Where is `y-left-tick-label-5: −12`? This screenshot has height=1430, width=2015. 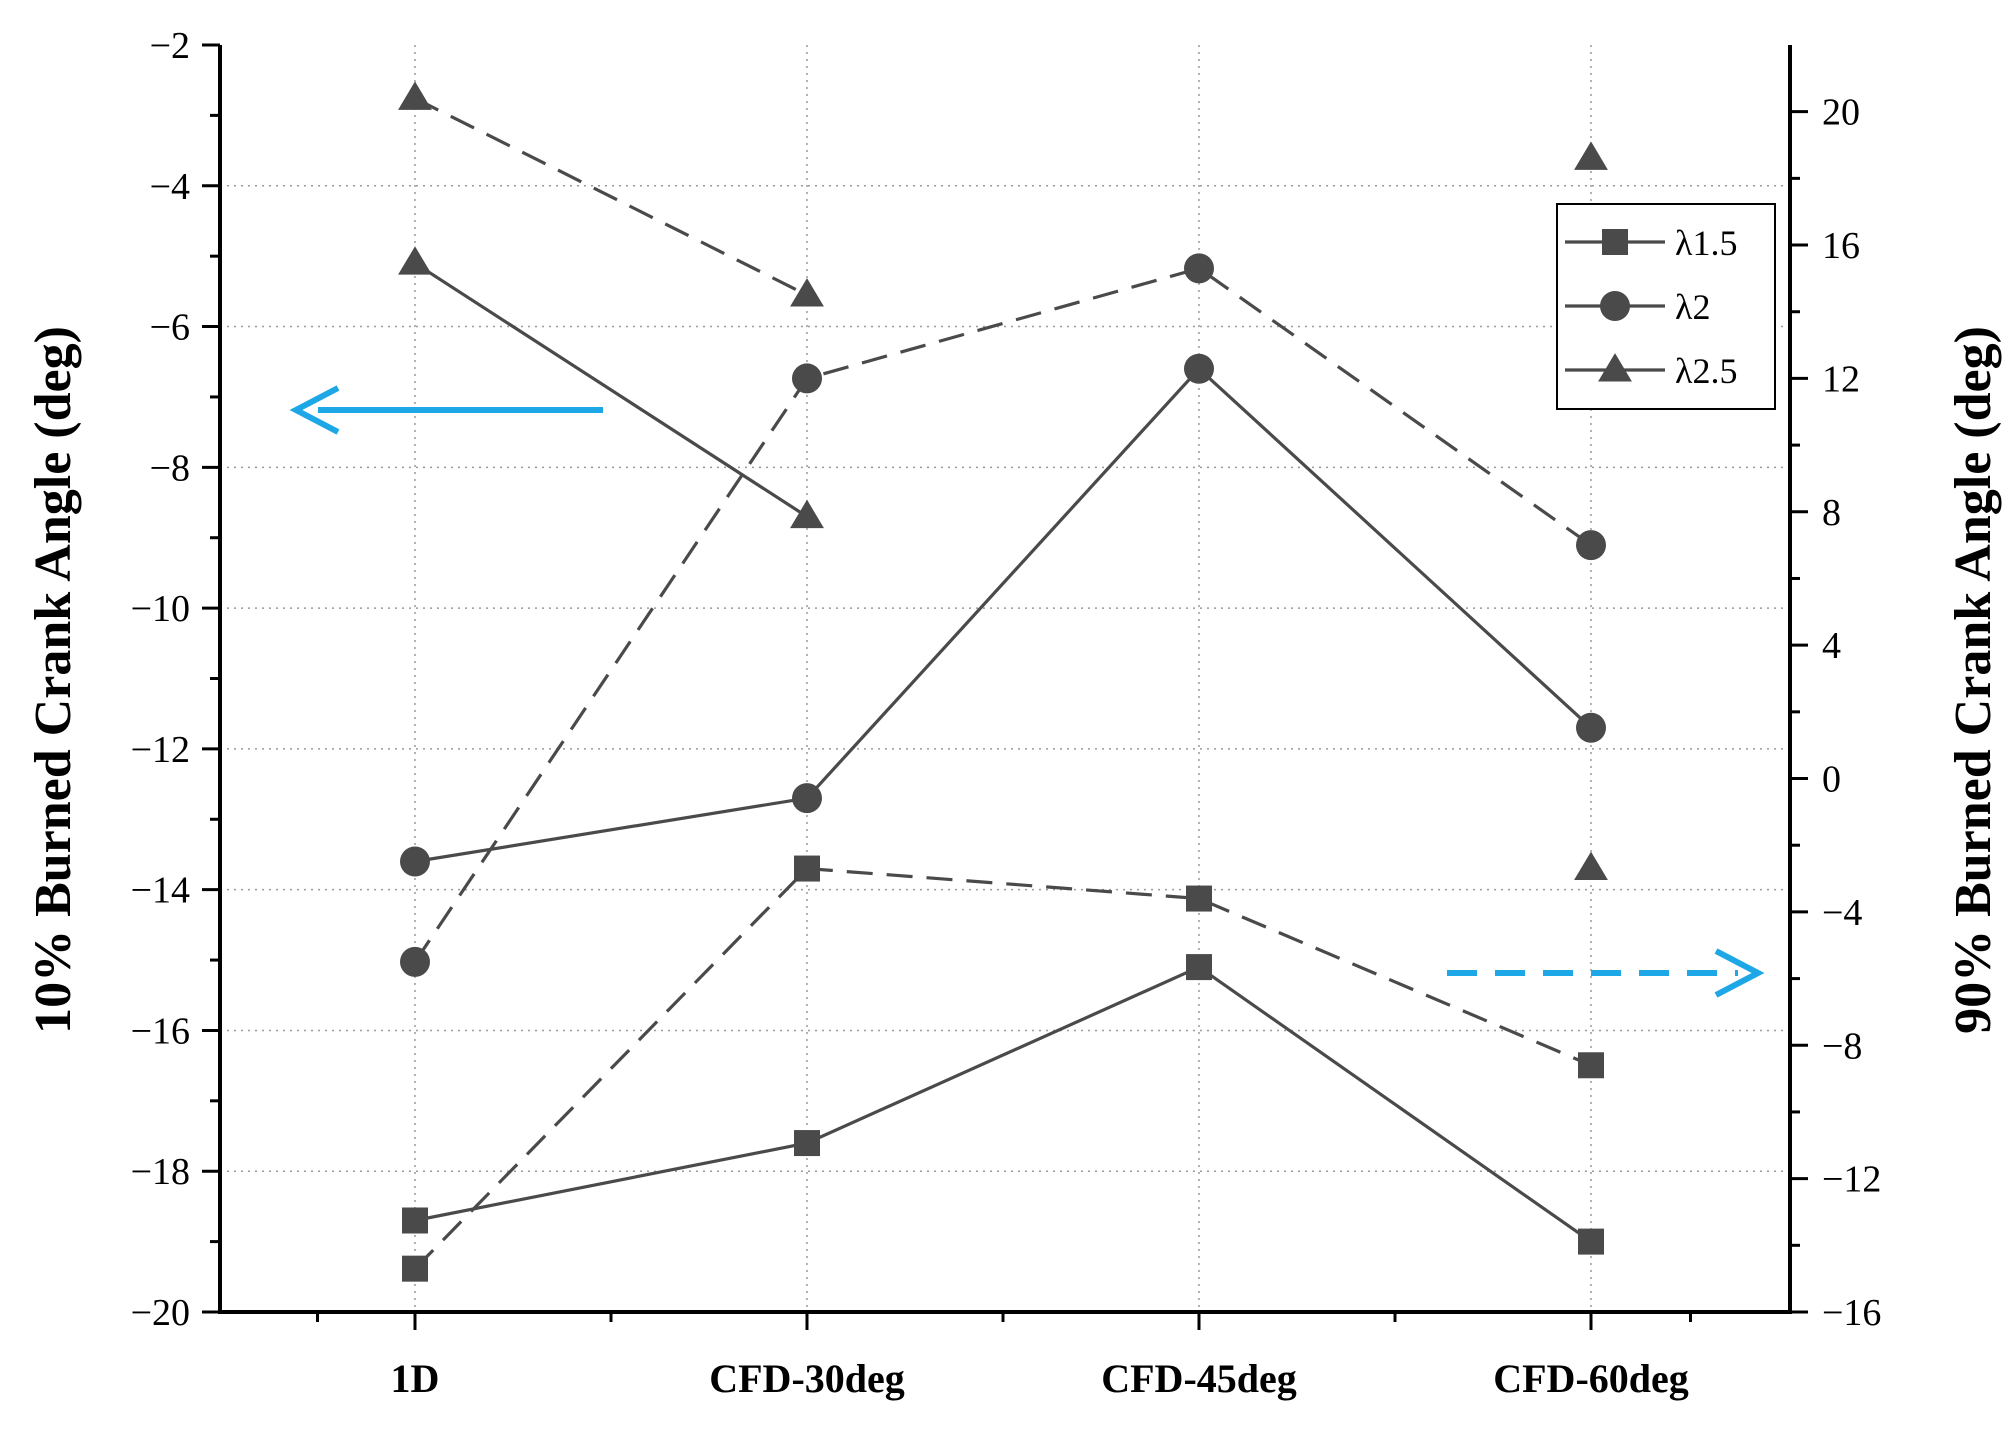
y-left-tick-label-5: −12 is located at coordinates (160, 750).